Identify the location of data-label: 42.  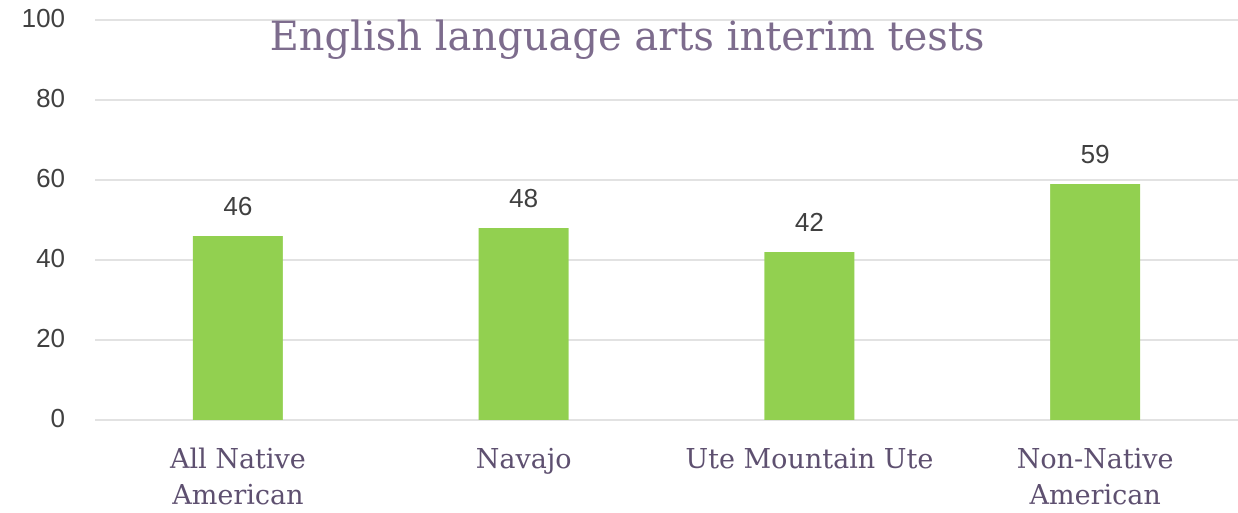
(809, 222).